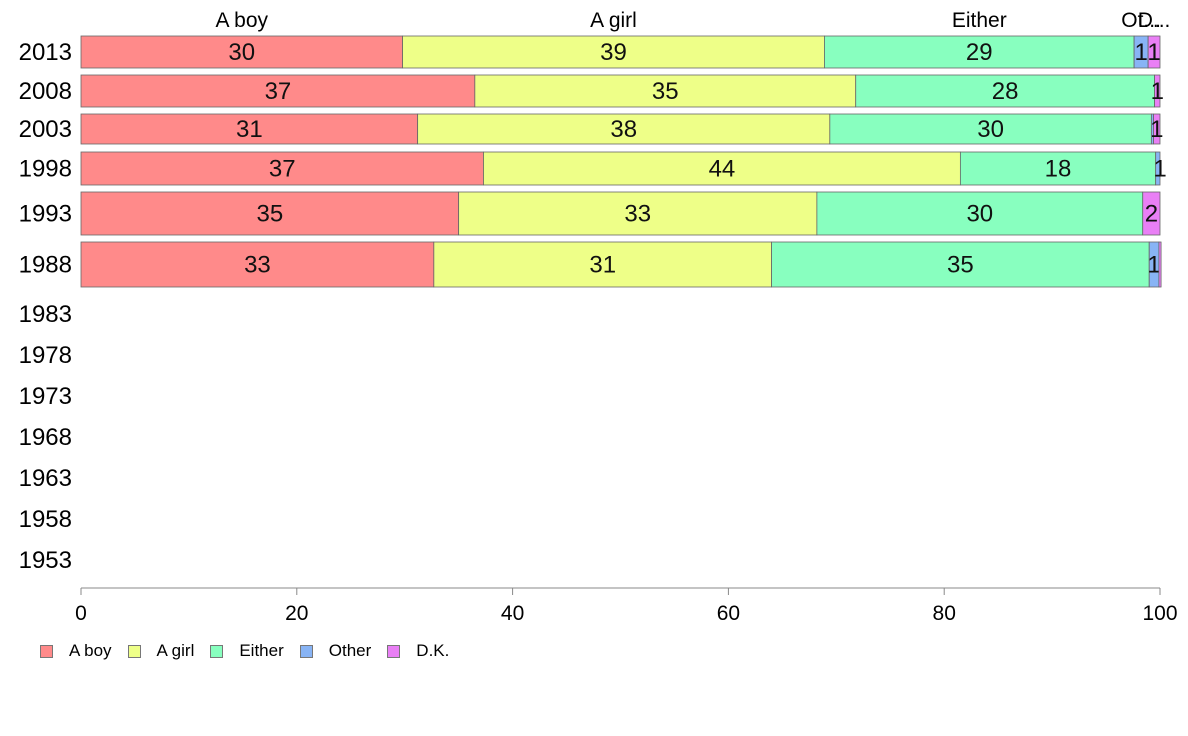 This screenshot has height=736, width=1188. Describe the element at coordinates (45, 52) in the screenshot. I see `year-label: 2013` at that location.